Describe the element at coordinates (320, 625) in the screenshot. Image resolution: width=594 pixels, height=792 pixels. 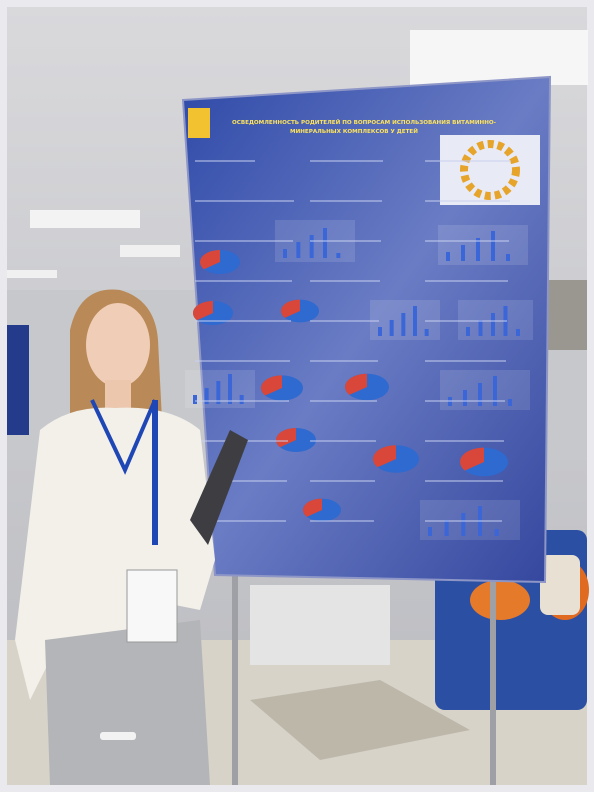
I see `counter` at that location.